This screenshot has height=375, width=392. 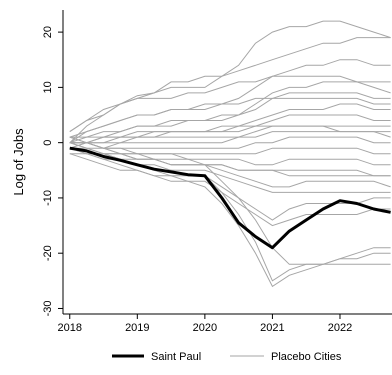 What do you see at coordinates (70, 328) in the screenshot?
I see `x-tick-label: 2018` at bounding box center [70, 328].